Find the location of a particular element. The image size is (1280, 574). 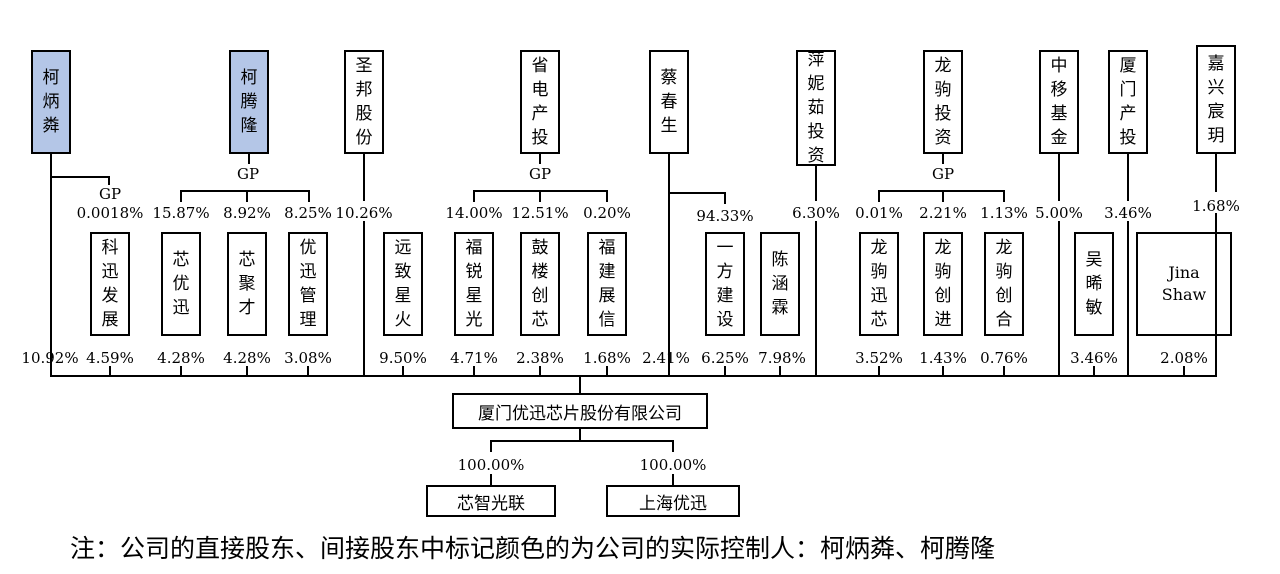

entity-label: 福建展信 is located at coordinates (607, 284).